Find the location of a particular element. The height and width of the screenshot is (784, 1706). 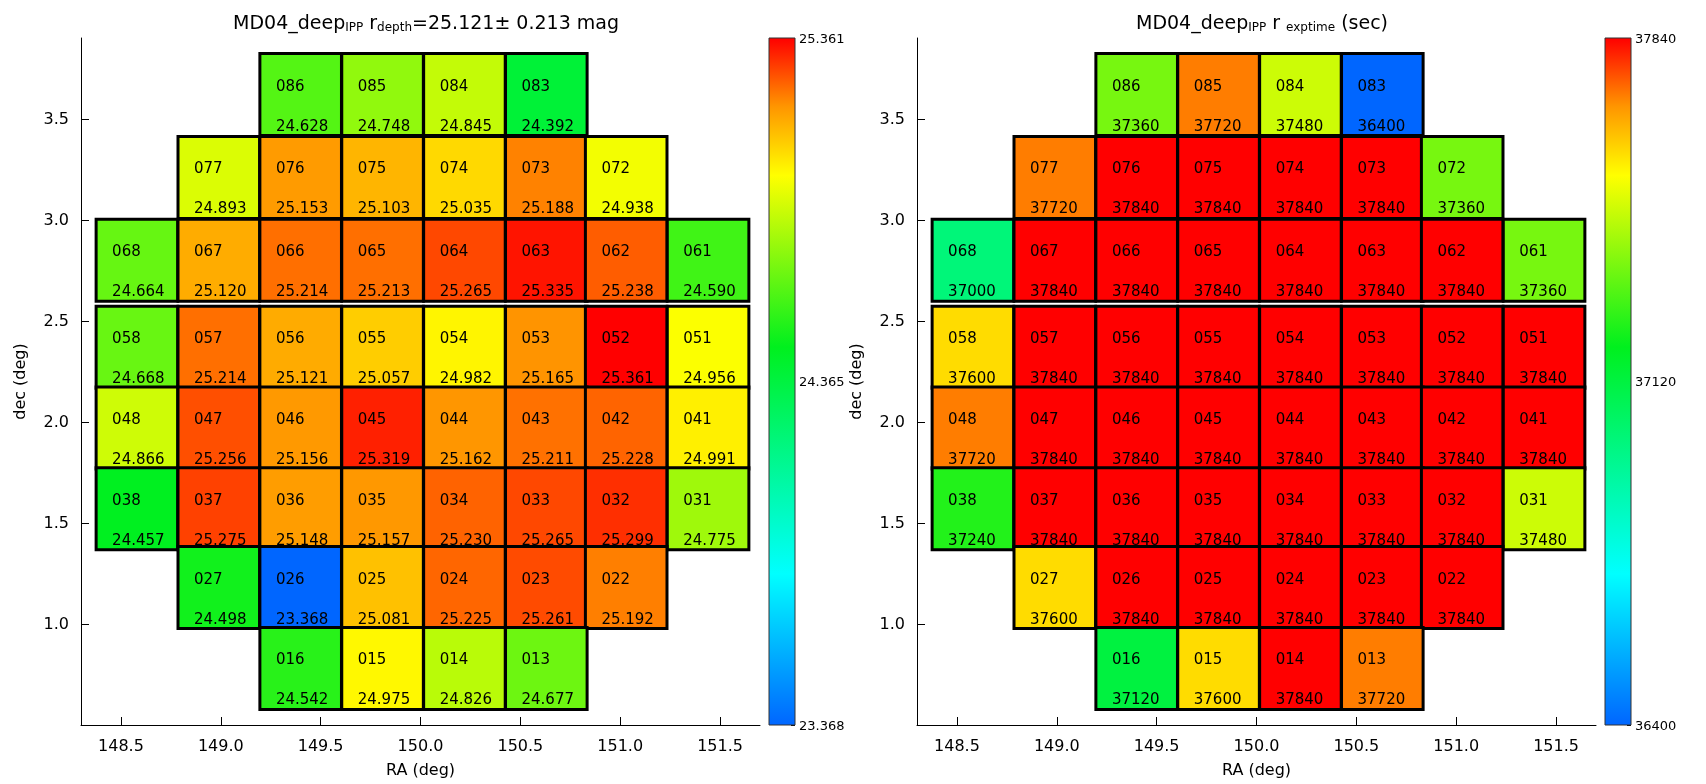

text: 014 37840 is located at coordinates (1299, 679).